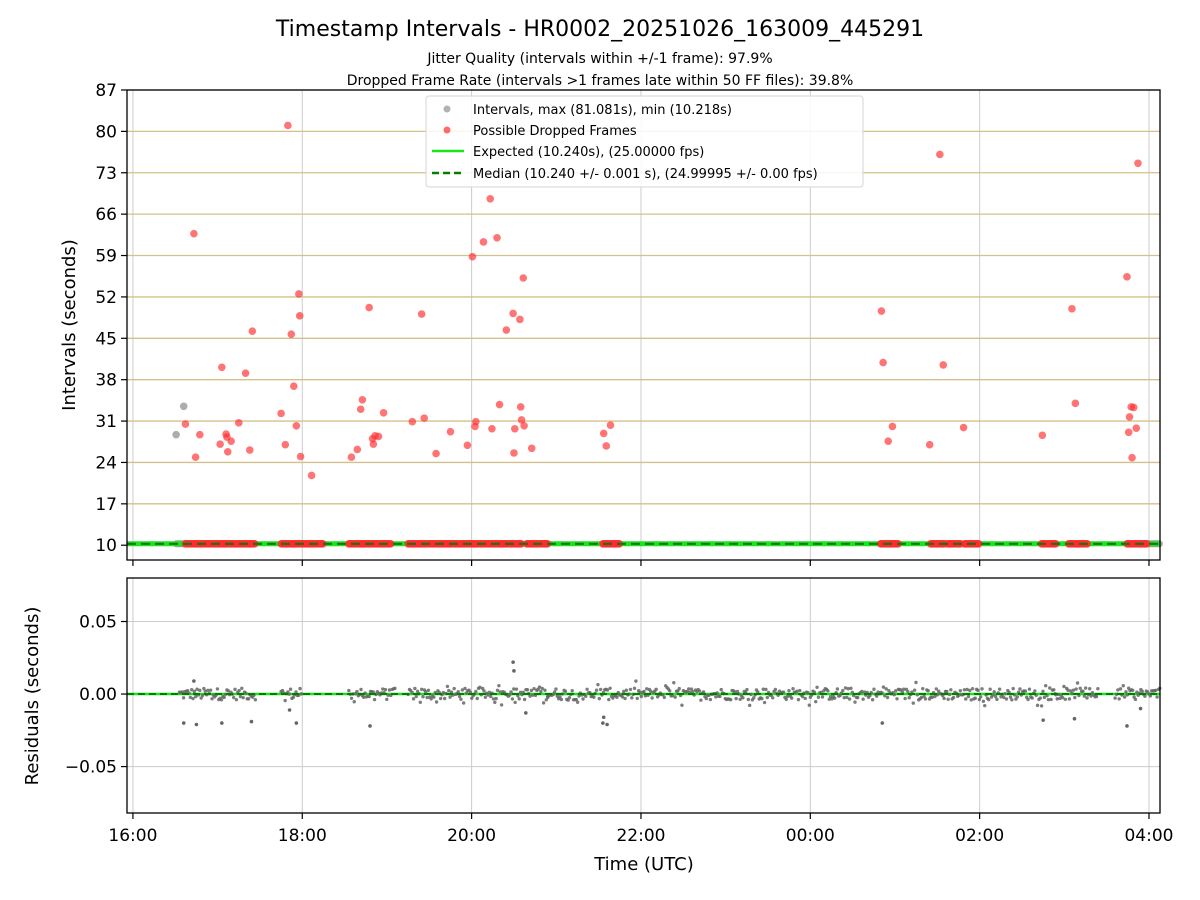  I want to click on residuals-ytick-label-1: 0.00, so click(98, 695).